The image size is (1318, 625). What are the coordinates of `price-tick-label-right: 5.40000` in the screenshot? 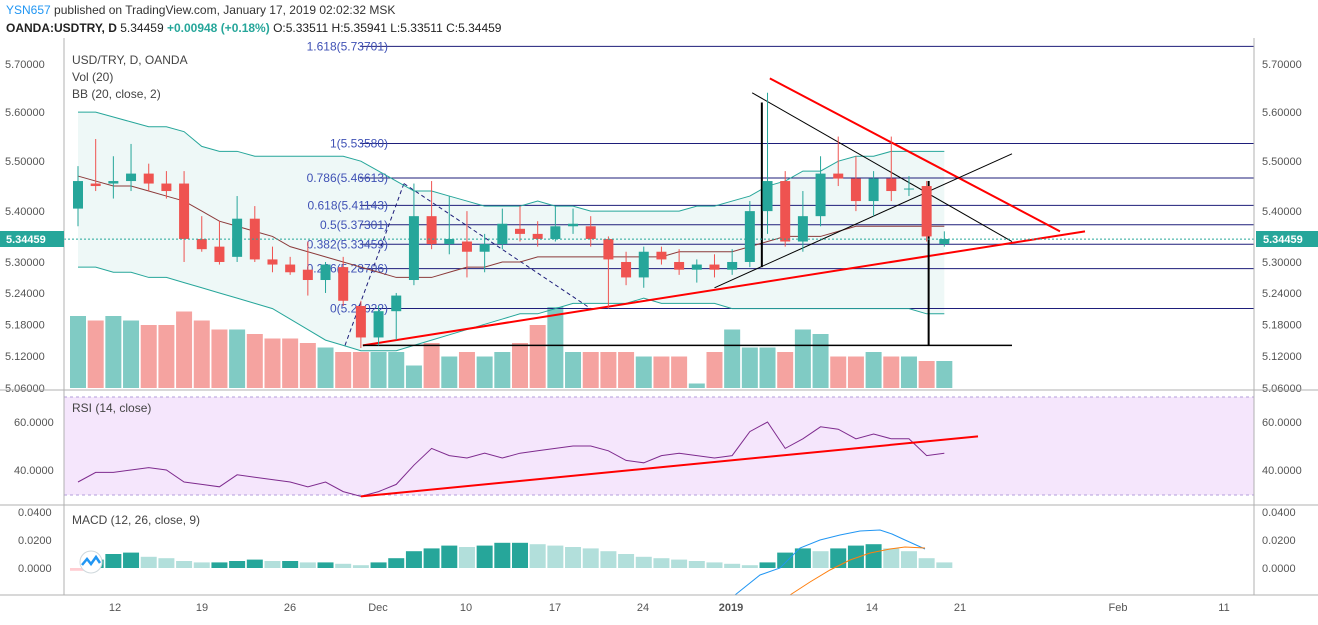 It's located at (1282, 212).